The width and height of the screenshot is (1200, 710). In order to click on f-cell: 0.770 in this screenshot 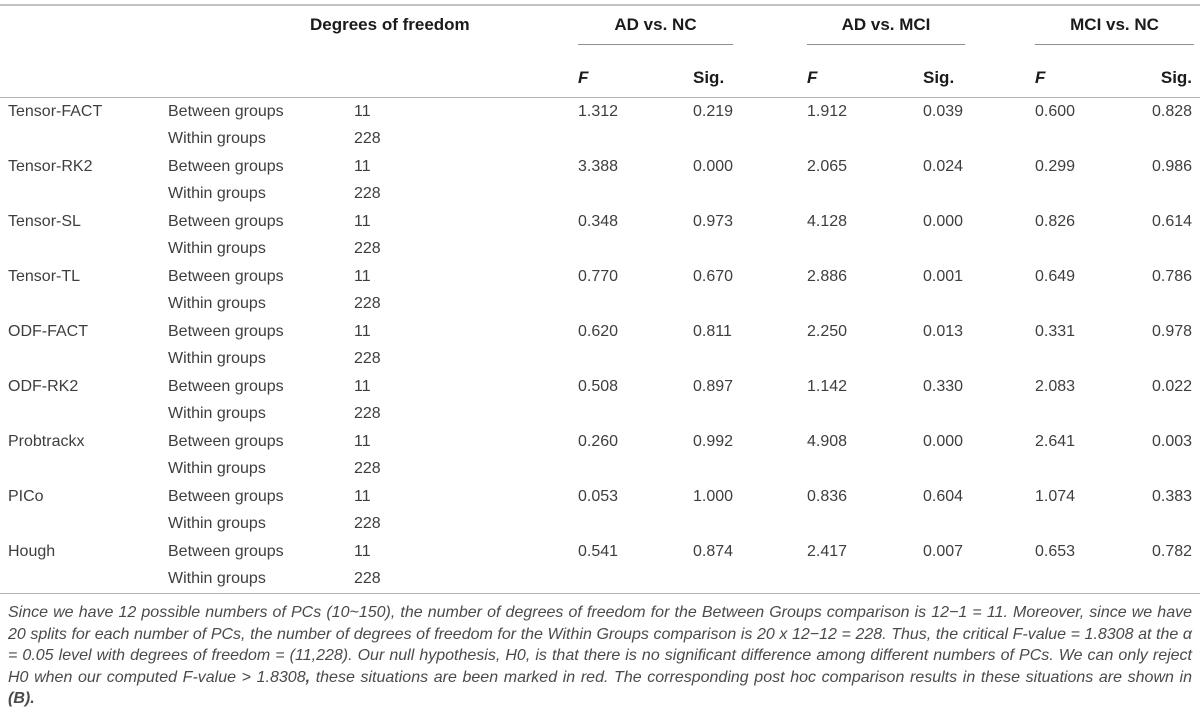, I will do `click(598, 276)`.